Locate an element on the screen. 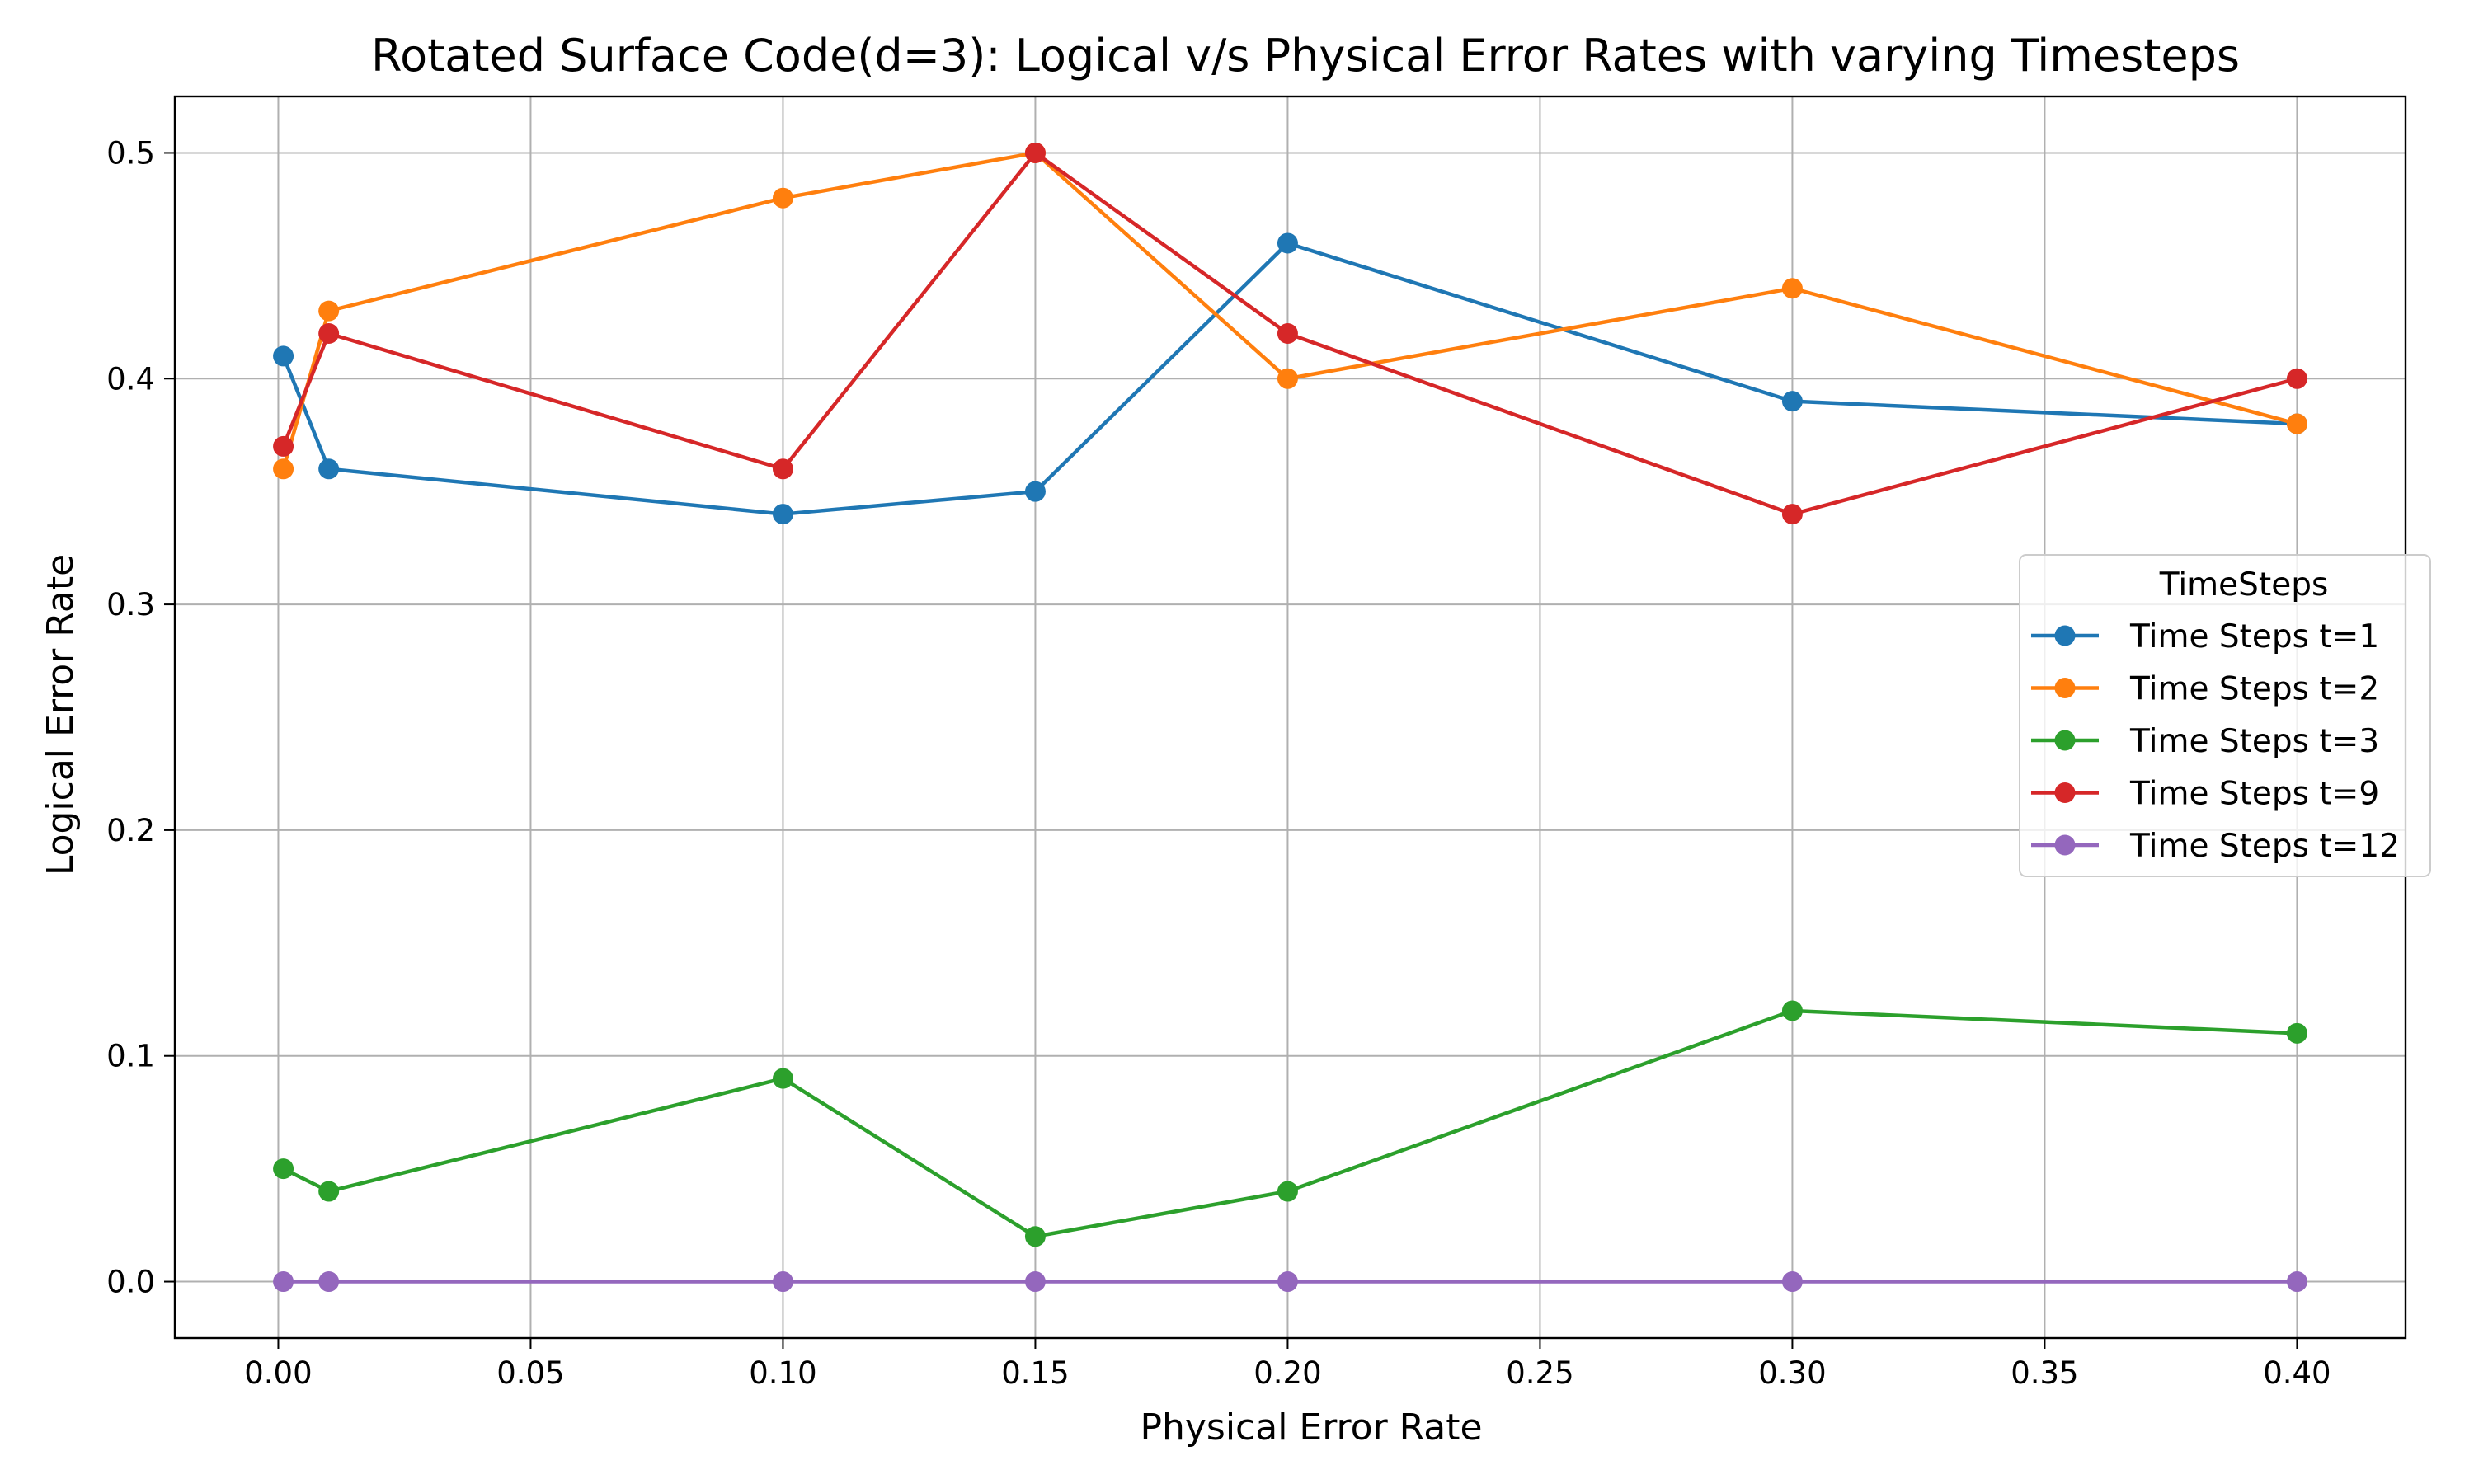  legend-entry: Time Steps t=3 is located at coordinates (2205, 741).